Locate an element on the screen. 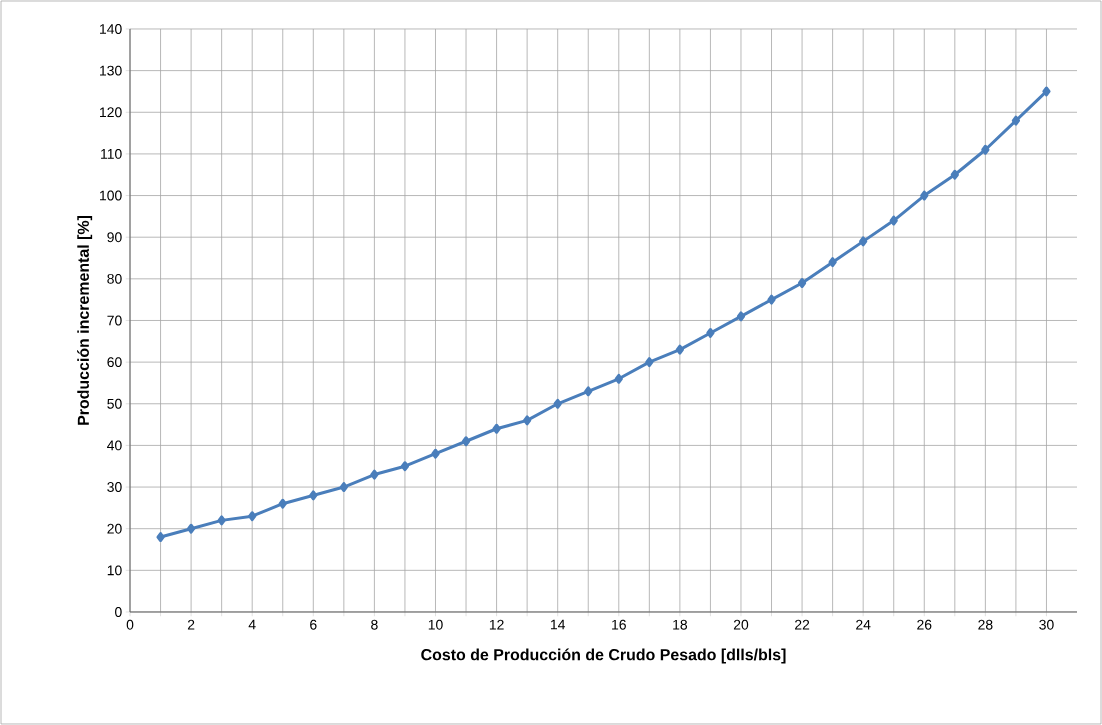 This screenshot has width=1102, height=725. y-tick-label: 50 is located at coordinates (114, 403).